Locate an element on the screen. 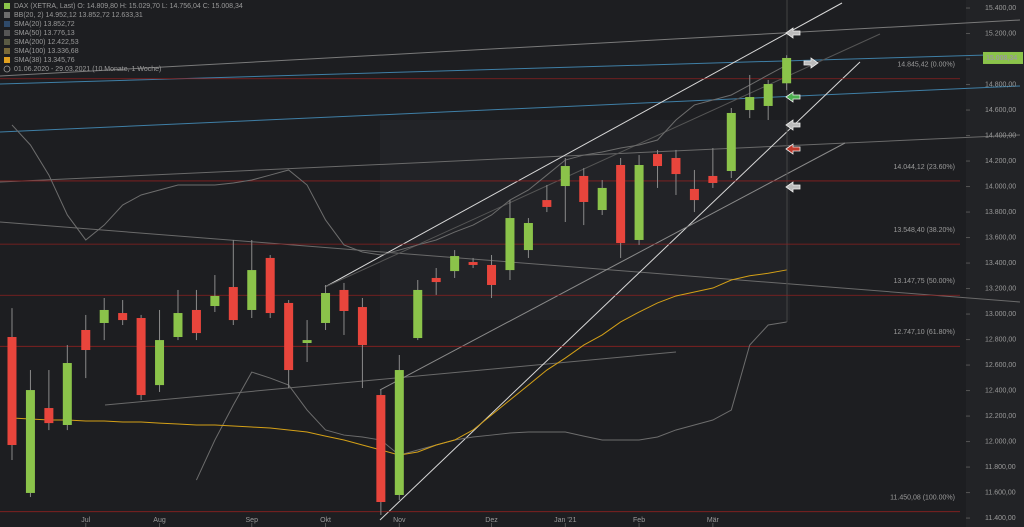 The width and height of the screenshot is (1024, 527). x-tick-label: Mär is located at coordinates (713, 520).